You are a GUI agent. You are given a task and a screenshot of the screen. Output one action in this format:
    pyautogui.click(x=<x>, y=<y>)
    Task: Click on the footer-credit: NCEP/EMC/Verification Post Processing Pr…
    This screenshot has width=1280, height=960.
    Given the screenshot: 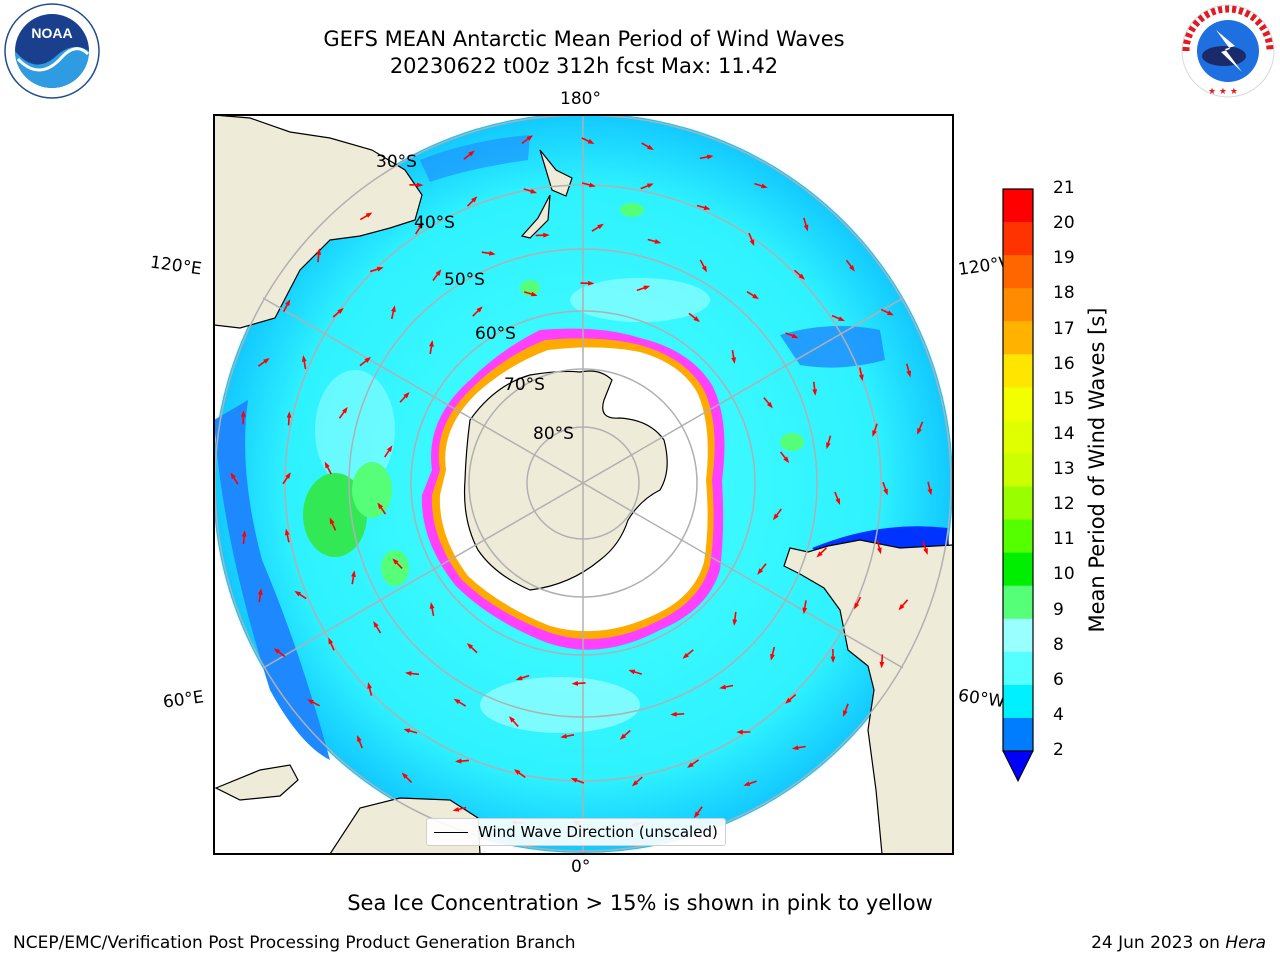 What is the action you would take?
    pyautogui.click(x=294, y=943)
    